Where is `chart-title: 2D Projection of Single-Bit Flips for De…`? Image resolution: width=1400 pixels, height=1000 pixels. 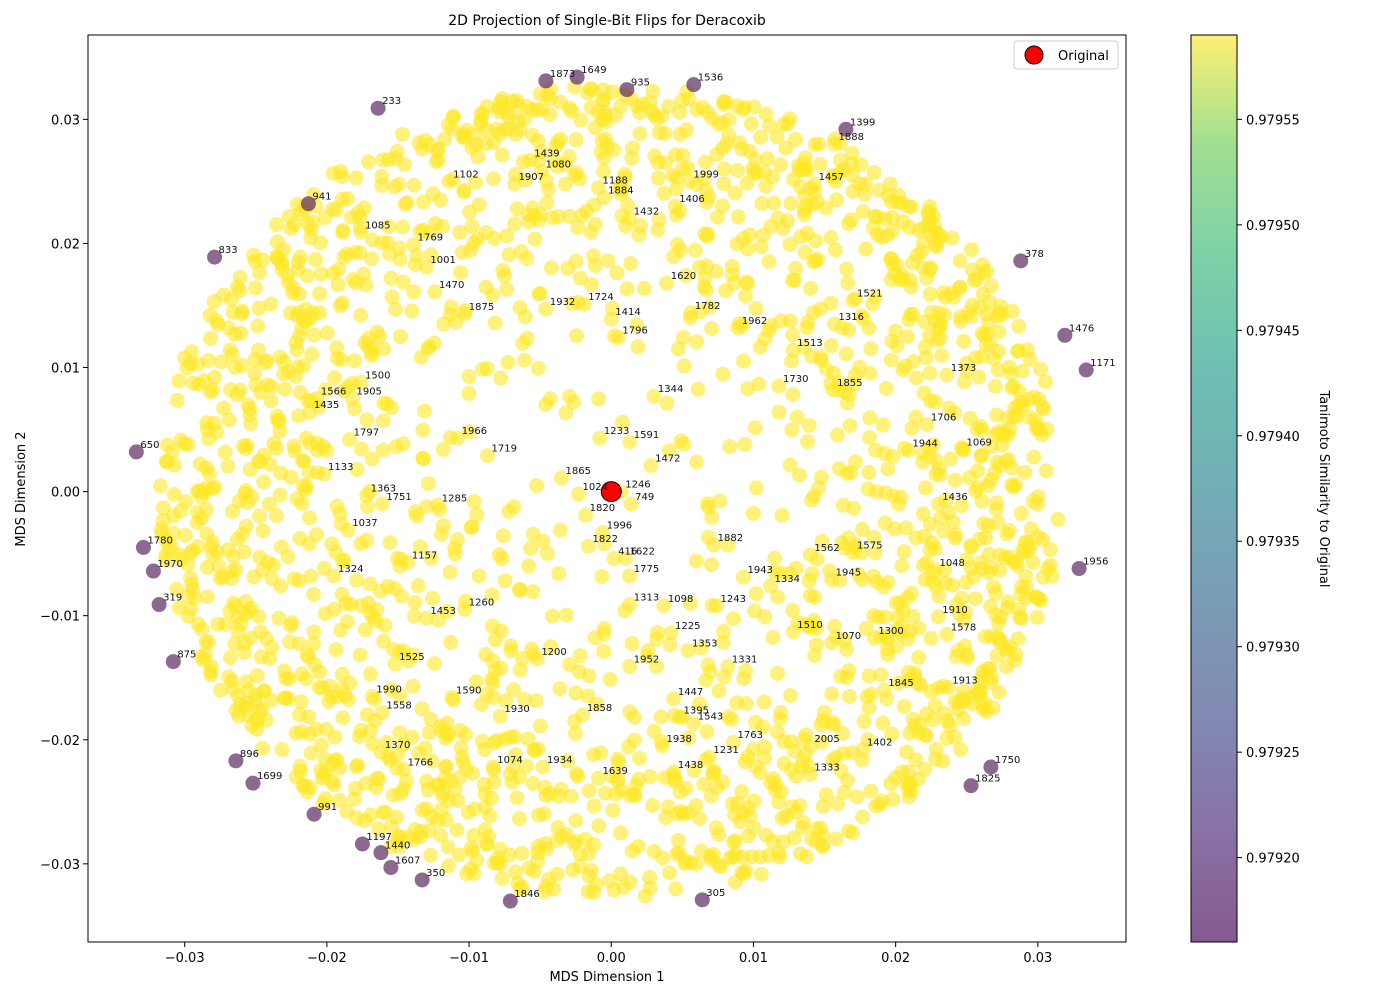
chart-title: 2D Projection of Single-Bit Flips for De… is located at coordinates (607, 21).